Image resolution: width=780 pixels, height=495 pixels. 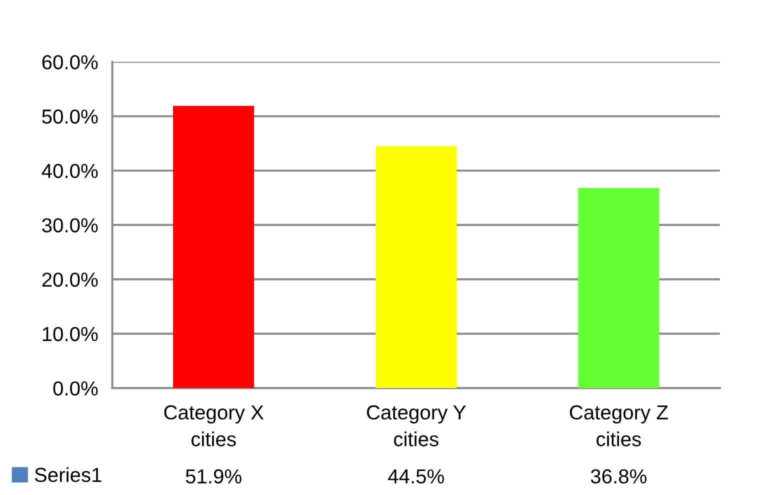 I want to click on y-tick-label: 10.0%, so click(x=70, y=334).